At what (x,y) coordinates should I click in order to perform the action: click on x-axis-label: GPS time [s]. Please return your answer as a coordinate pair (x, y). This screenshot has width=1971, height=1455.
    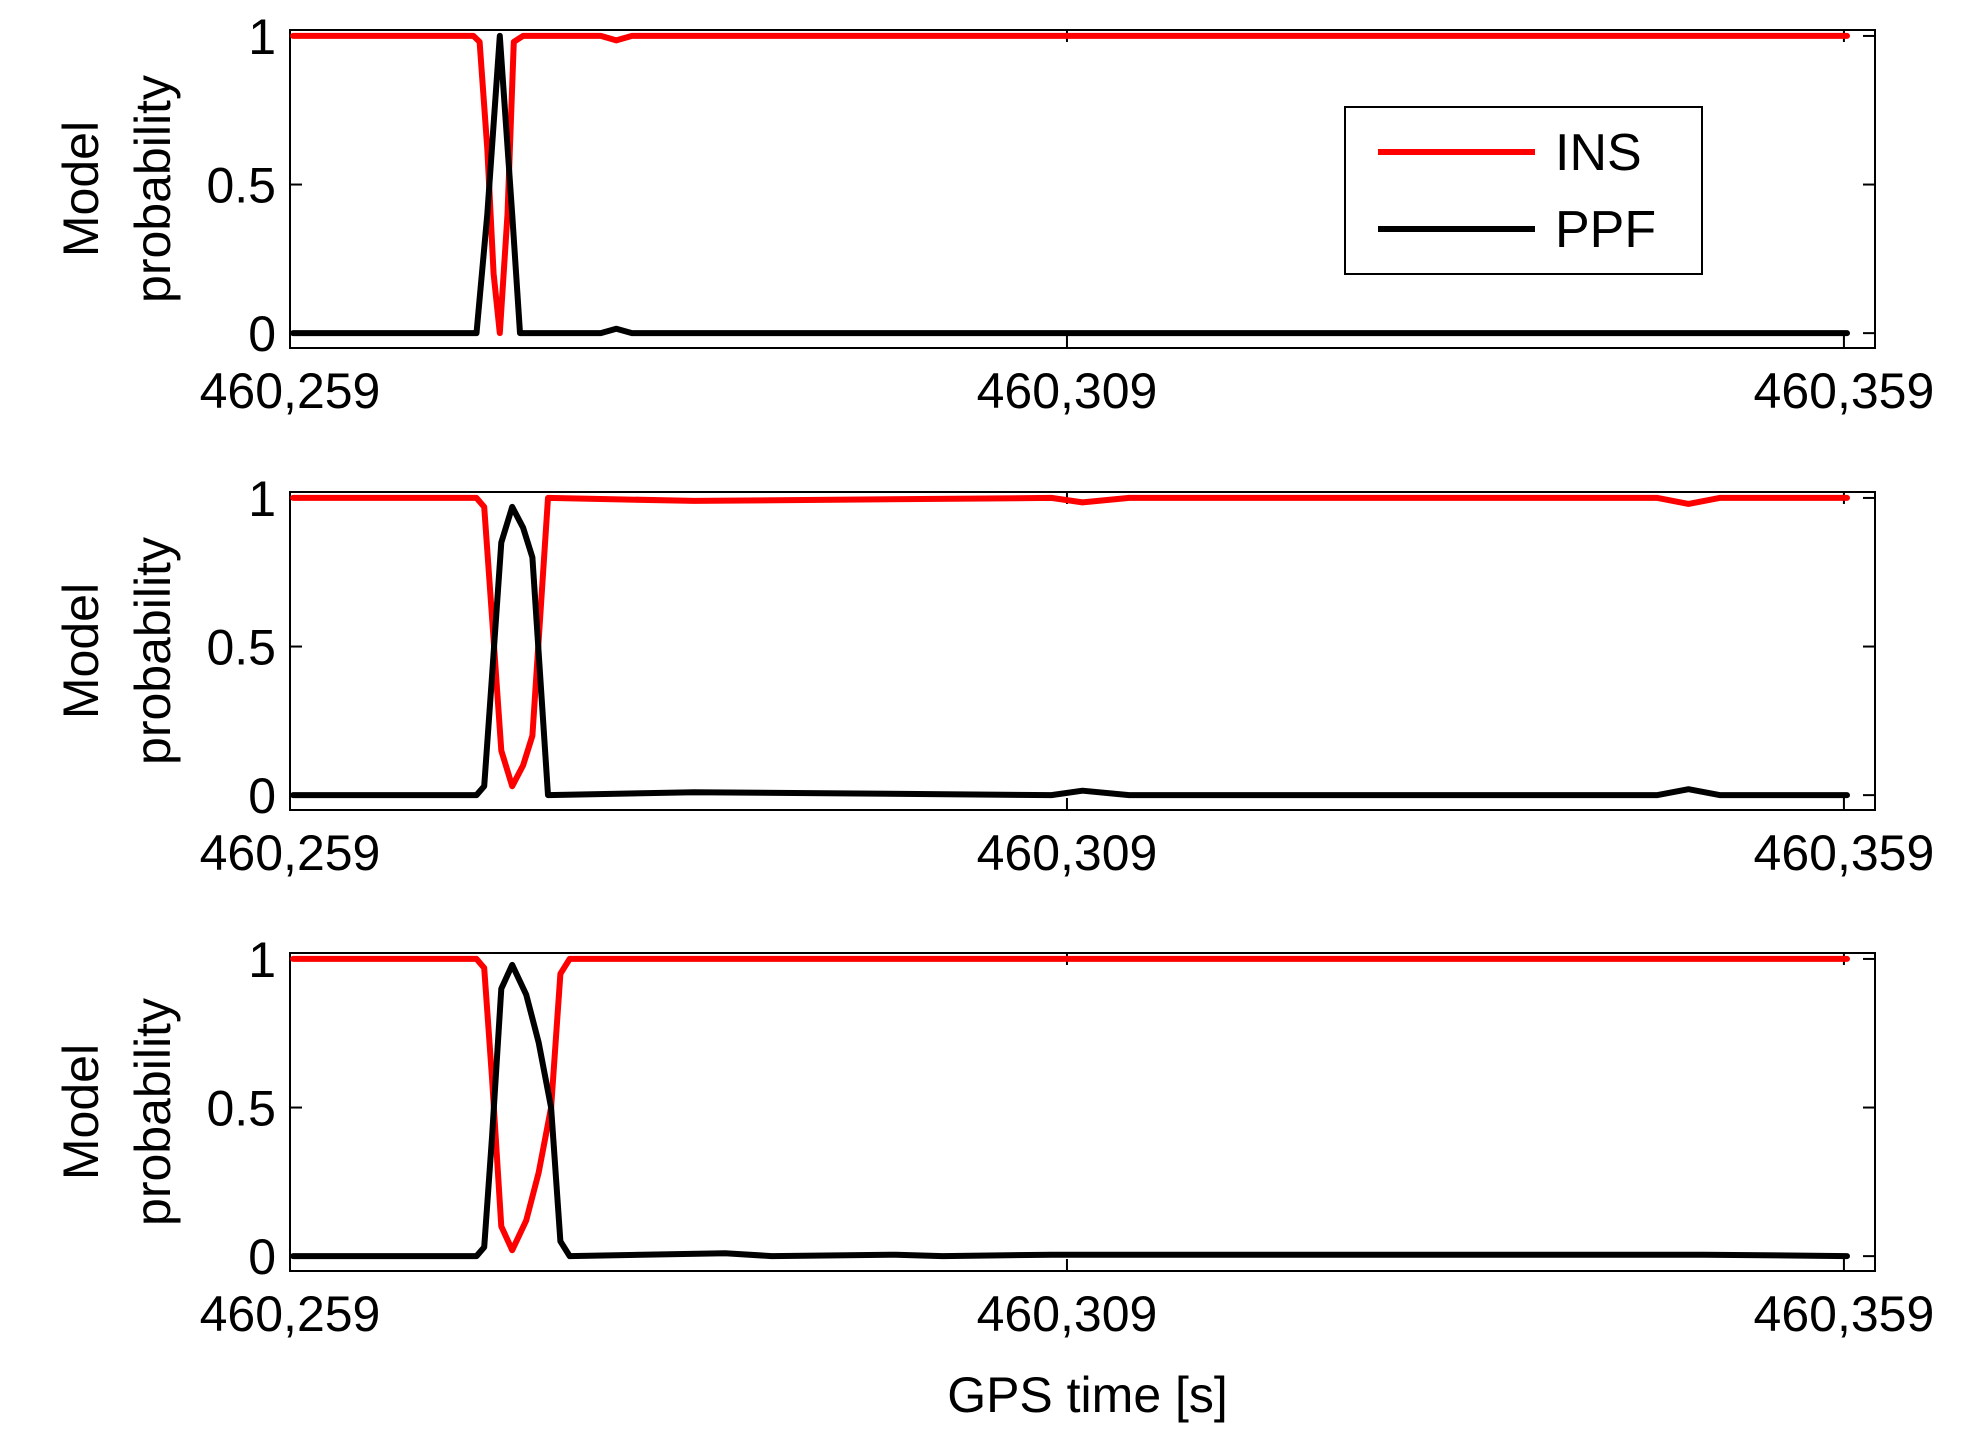
    Looking at the image, I should click on (1087, 1395).